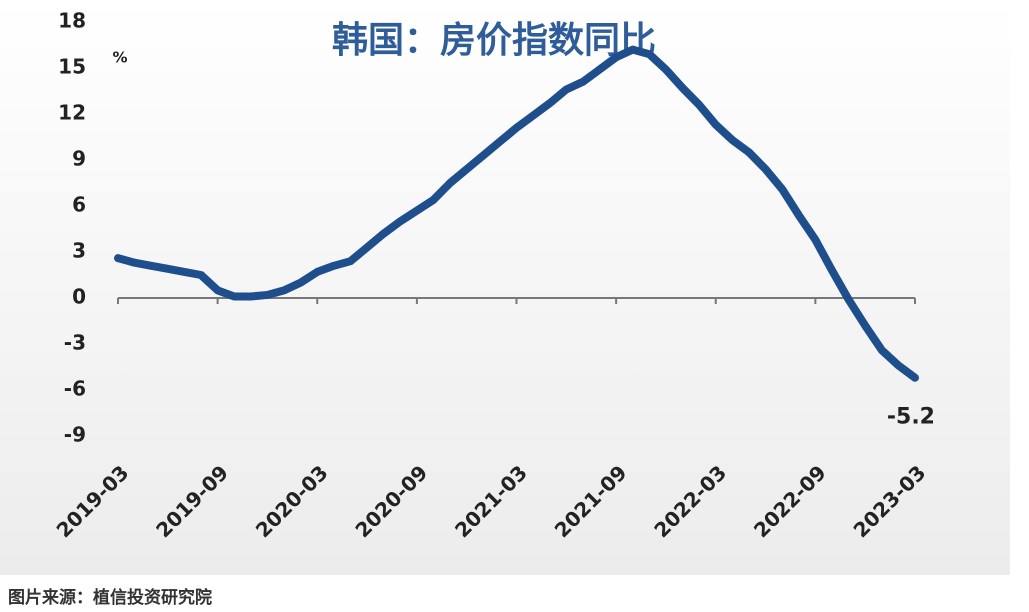  Describe the element at coordinates (79, 205) in the screenshot. I see `y-tick-label: 6` at that location.